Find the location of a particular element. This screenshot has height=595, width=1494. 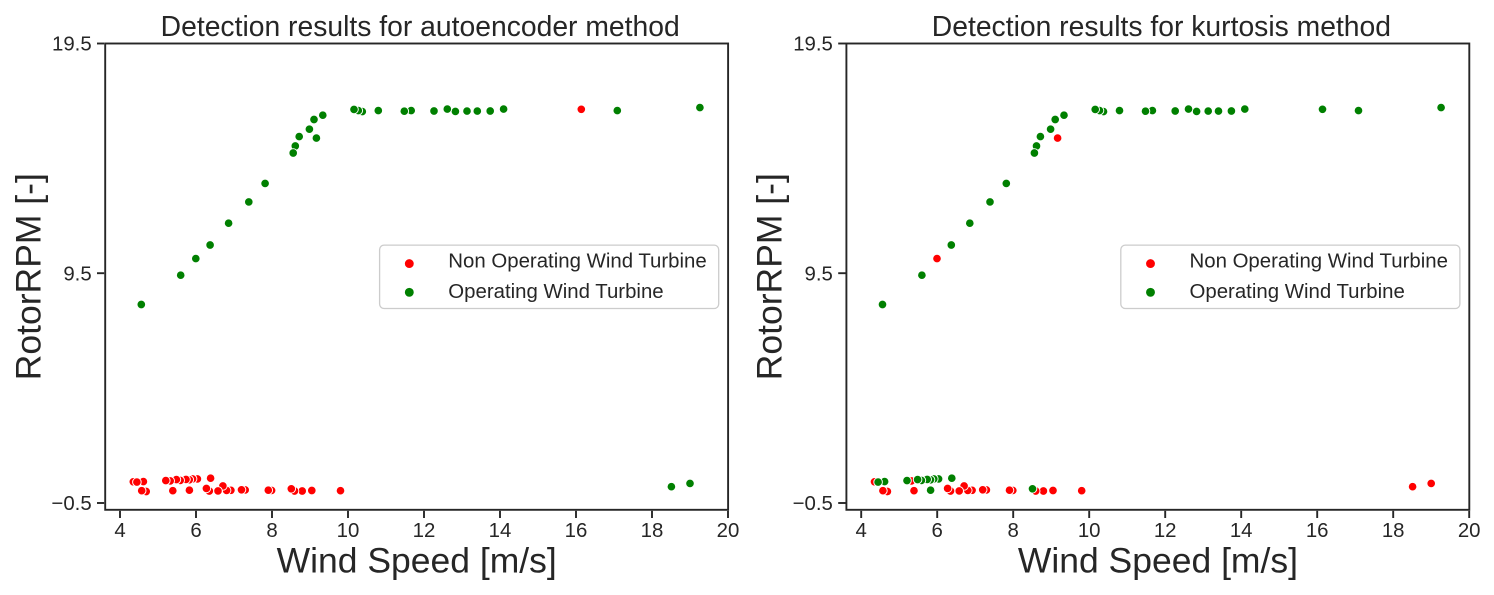

svg-text:Detection results for autoenco: Detection results for autoencoder method is located at coordinates (420, 26).